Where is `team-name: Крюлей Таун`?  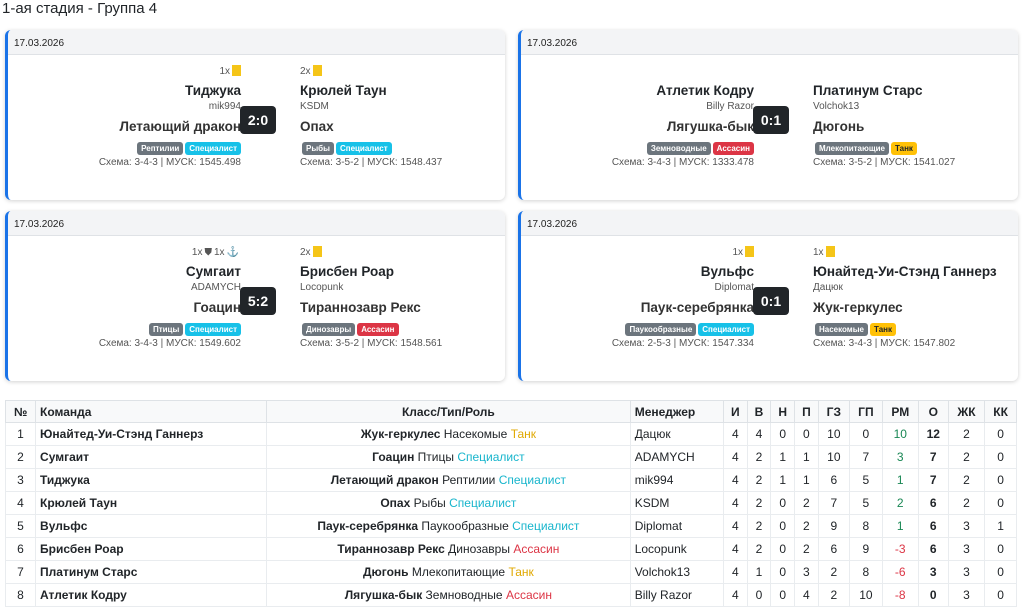 team-name: Крюлей Таун is located at coordinates (343, 90).